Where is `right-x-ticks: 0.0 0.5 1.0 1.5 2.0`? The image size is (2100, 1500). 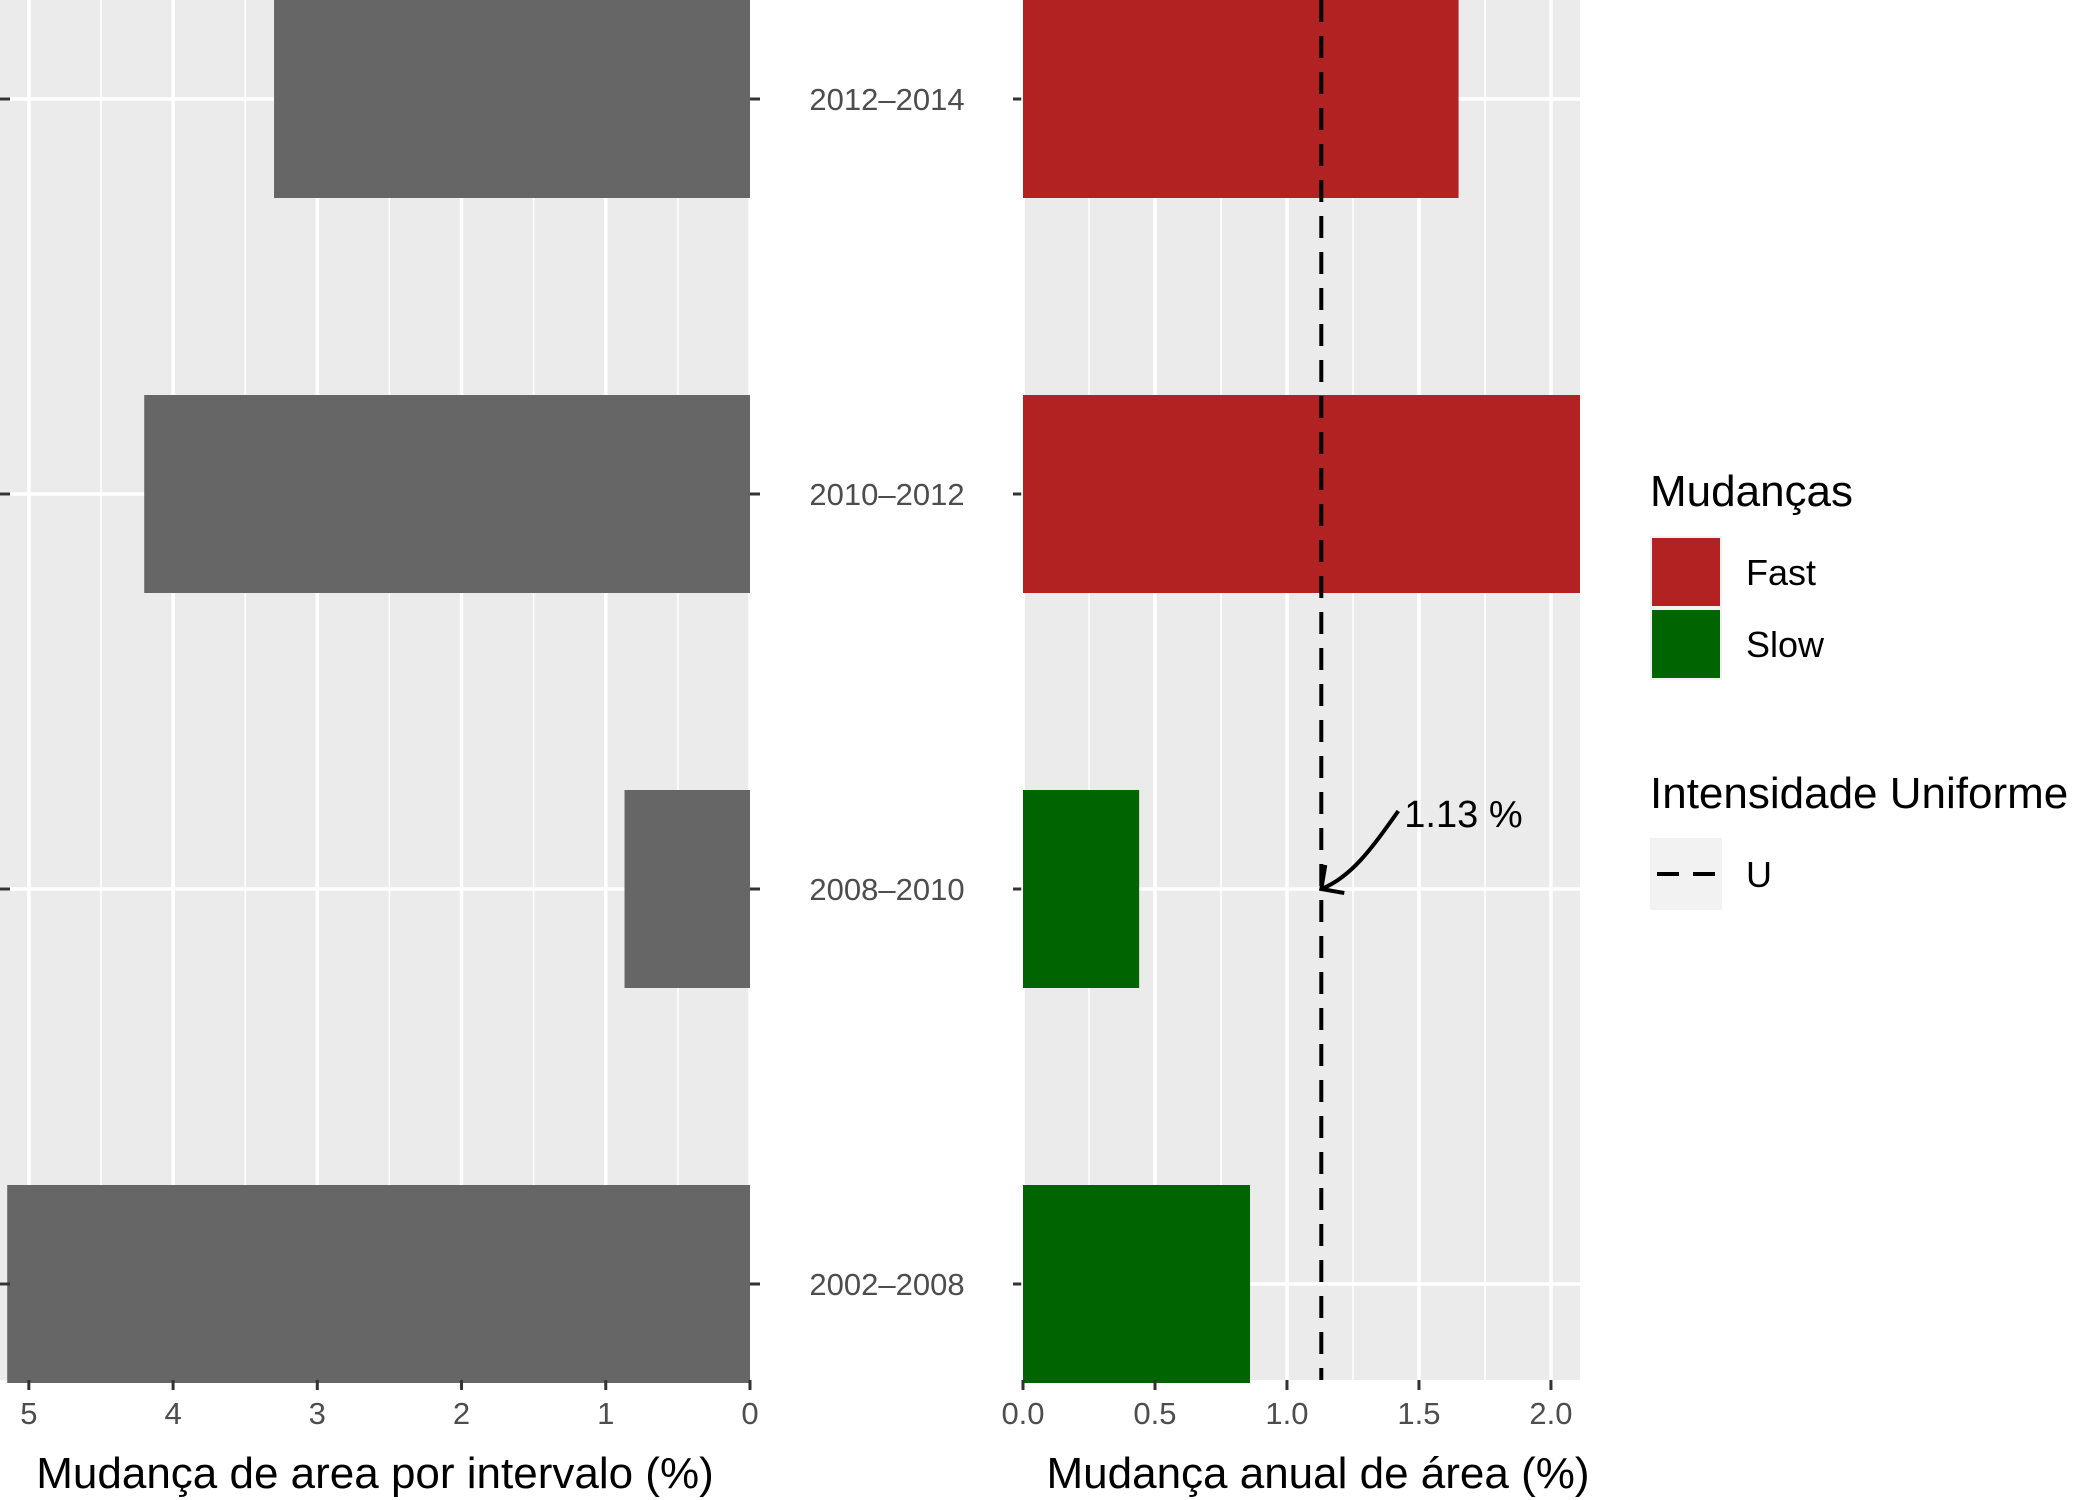
right-x-ticks: 0.0 0.5 1.0 1.5 2.0 is located at coordinates (1287, 1405).